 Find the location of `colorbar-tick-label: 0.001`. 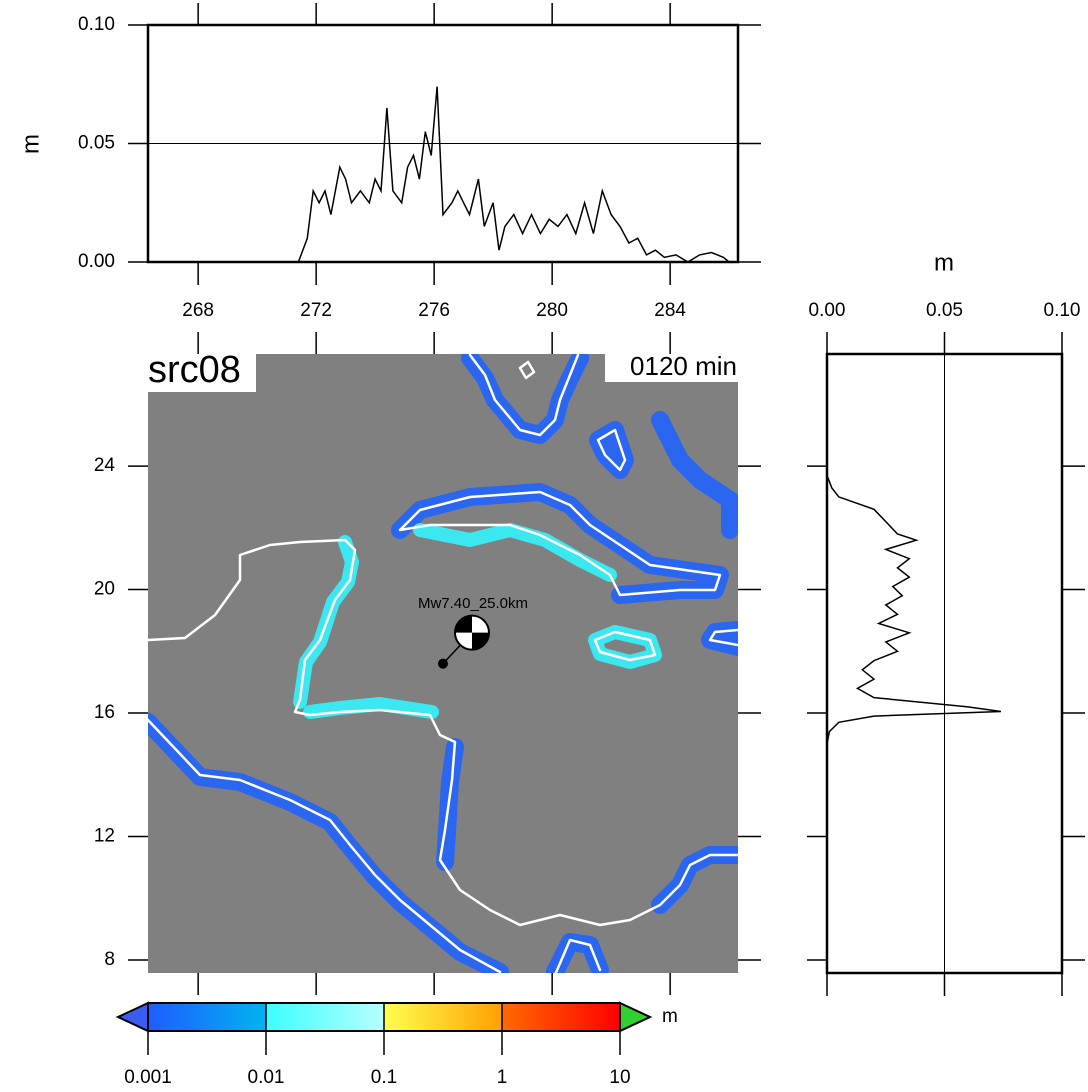

colorbar-tick-label: 0.001 is located at coordinates (148, 1077).